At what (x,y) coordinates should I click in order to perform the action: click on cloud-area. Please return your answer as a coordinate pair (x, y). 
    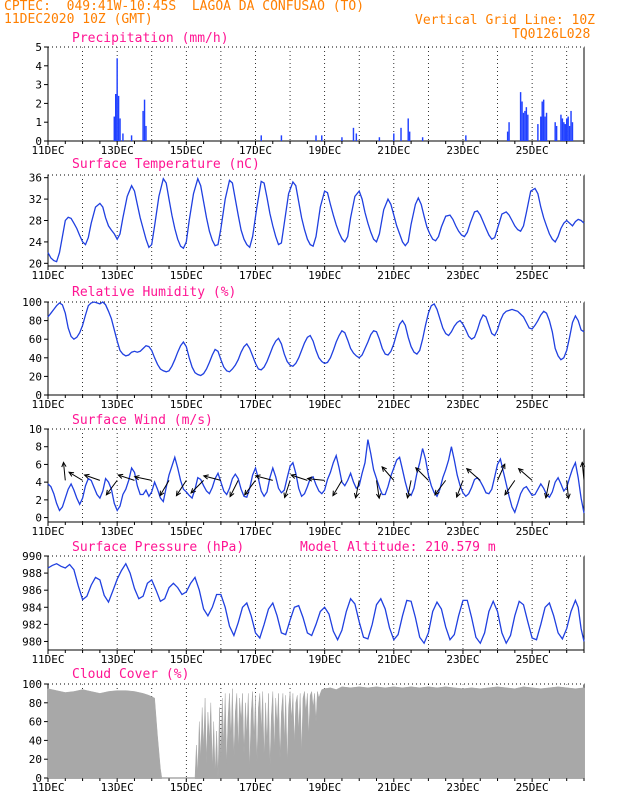
    Looking at the image, I should click on (316, 732).